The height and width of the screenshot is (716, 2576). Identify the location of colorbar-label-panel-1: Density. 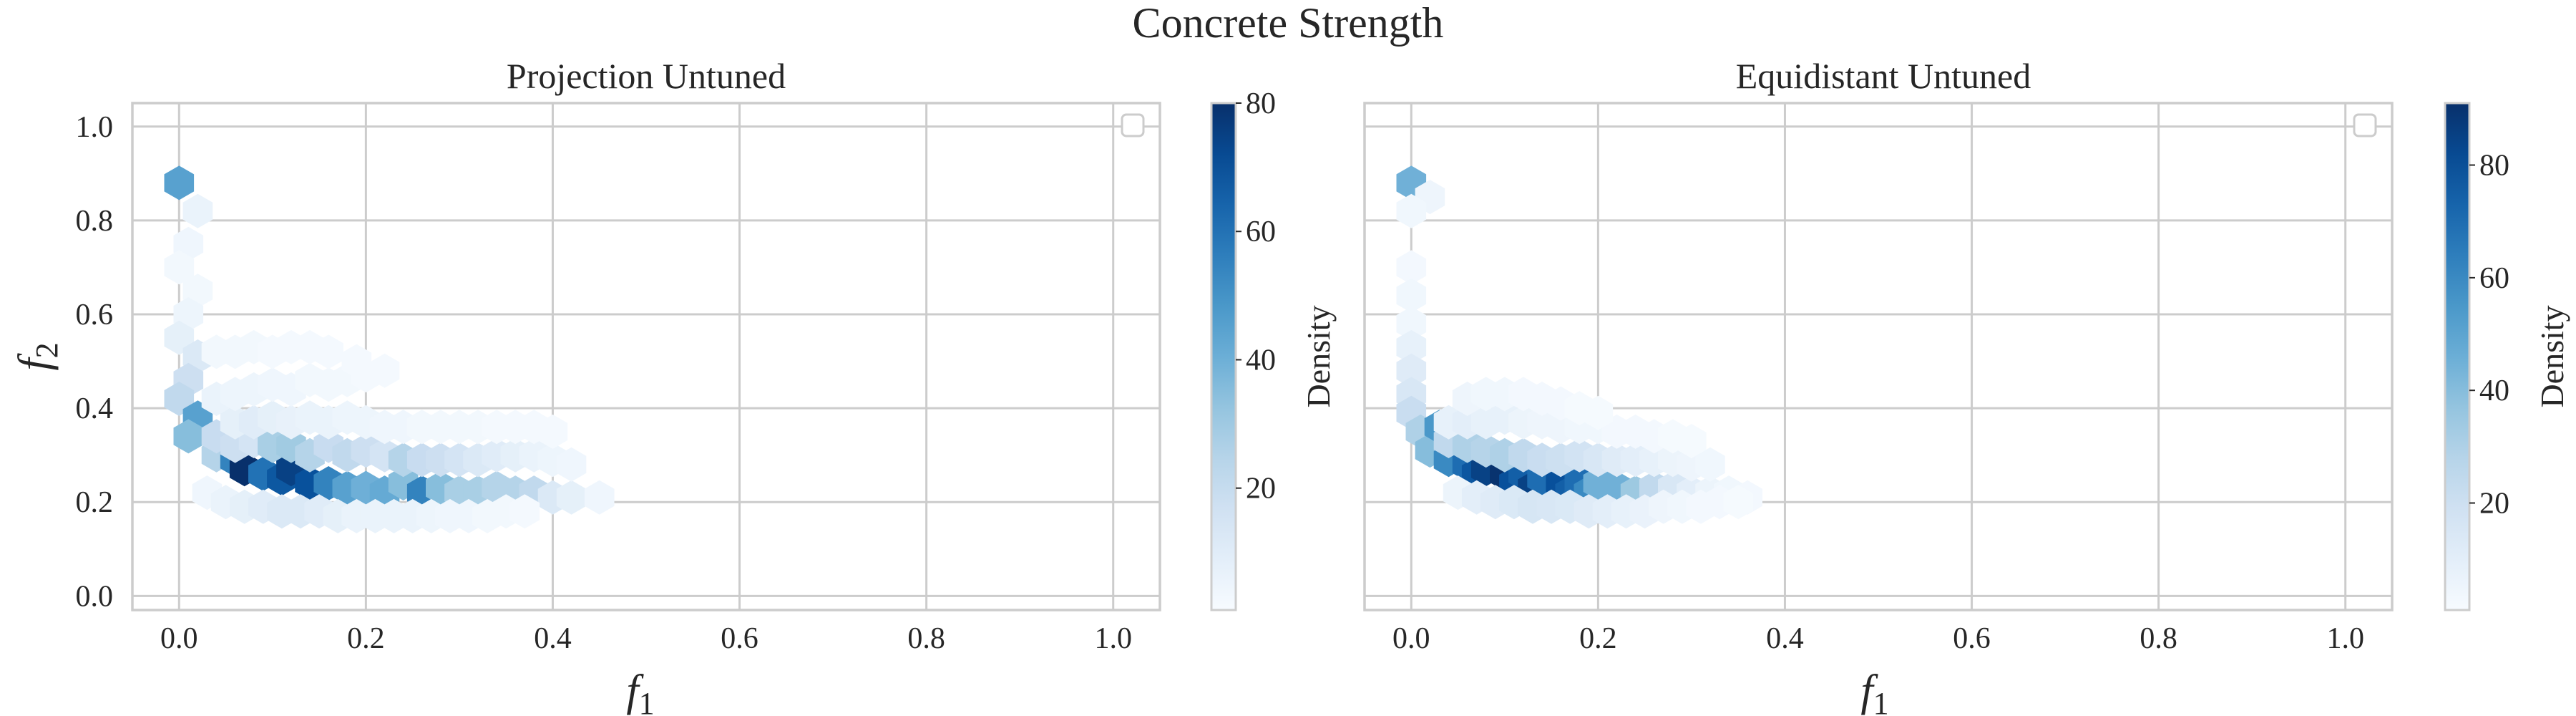
(1318, 356).